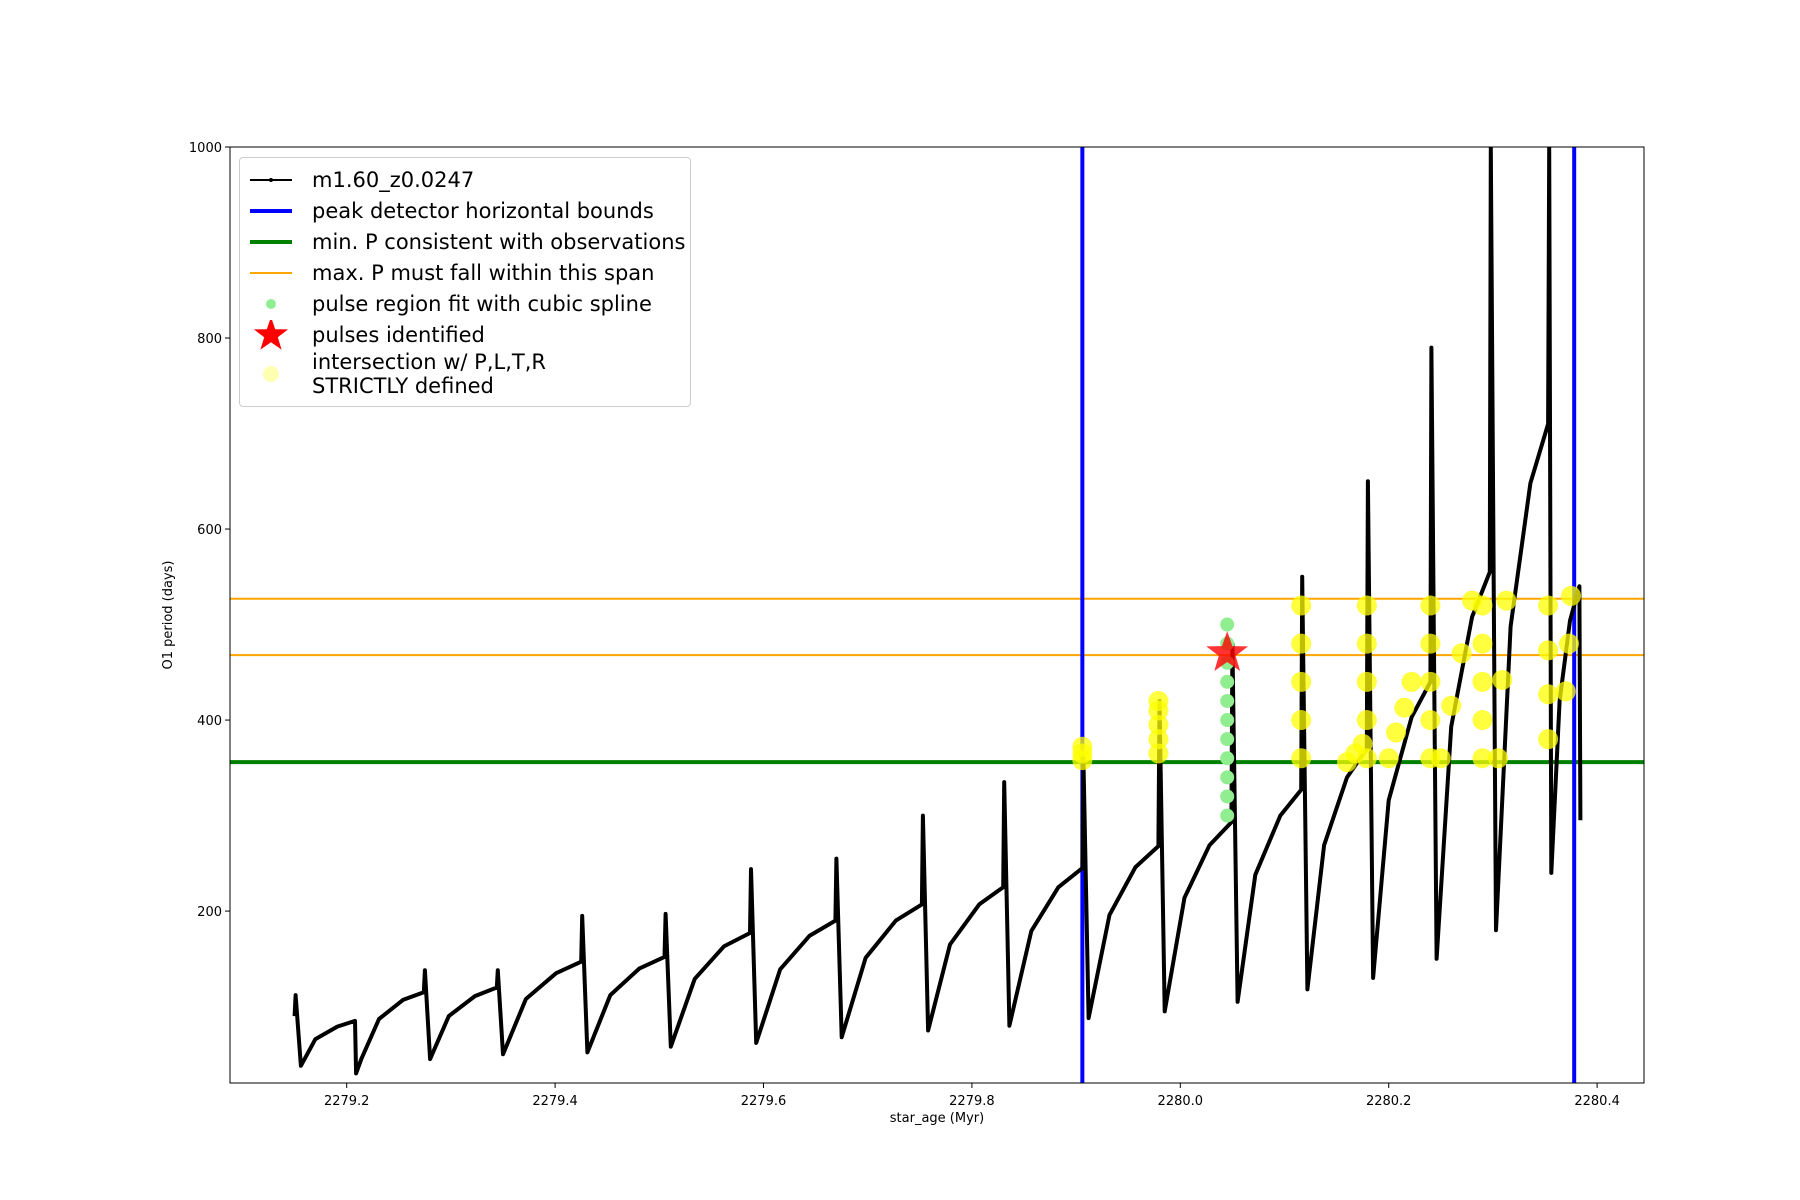 This screenshot has width=1800, height=1200. Describe the element at coordinates (205, 148) in the screenshot. I see `y-tick-label: 1000` at that location.